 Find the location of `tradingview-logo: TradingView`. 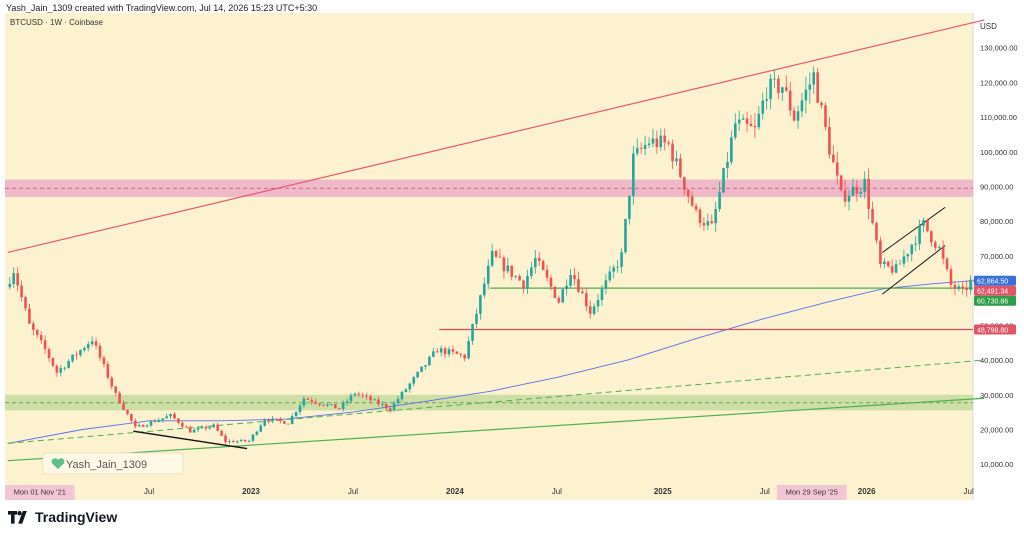

tradingview-logo: TradingView is located at coordinates (62, 517).